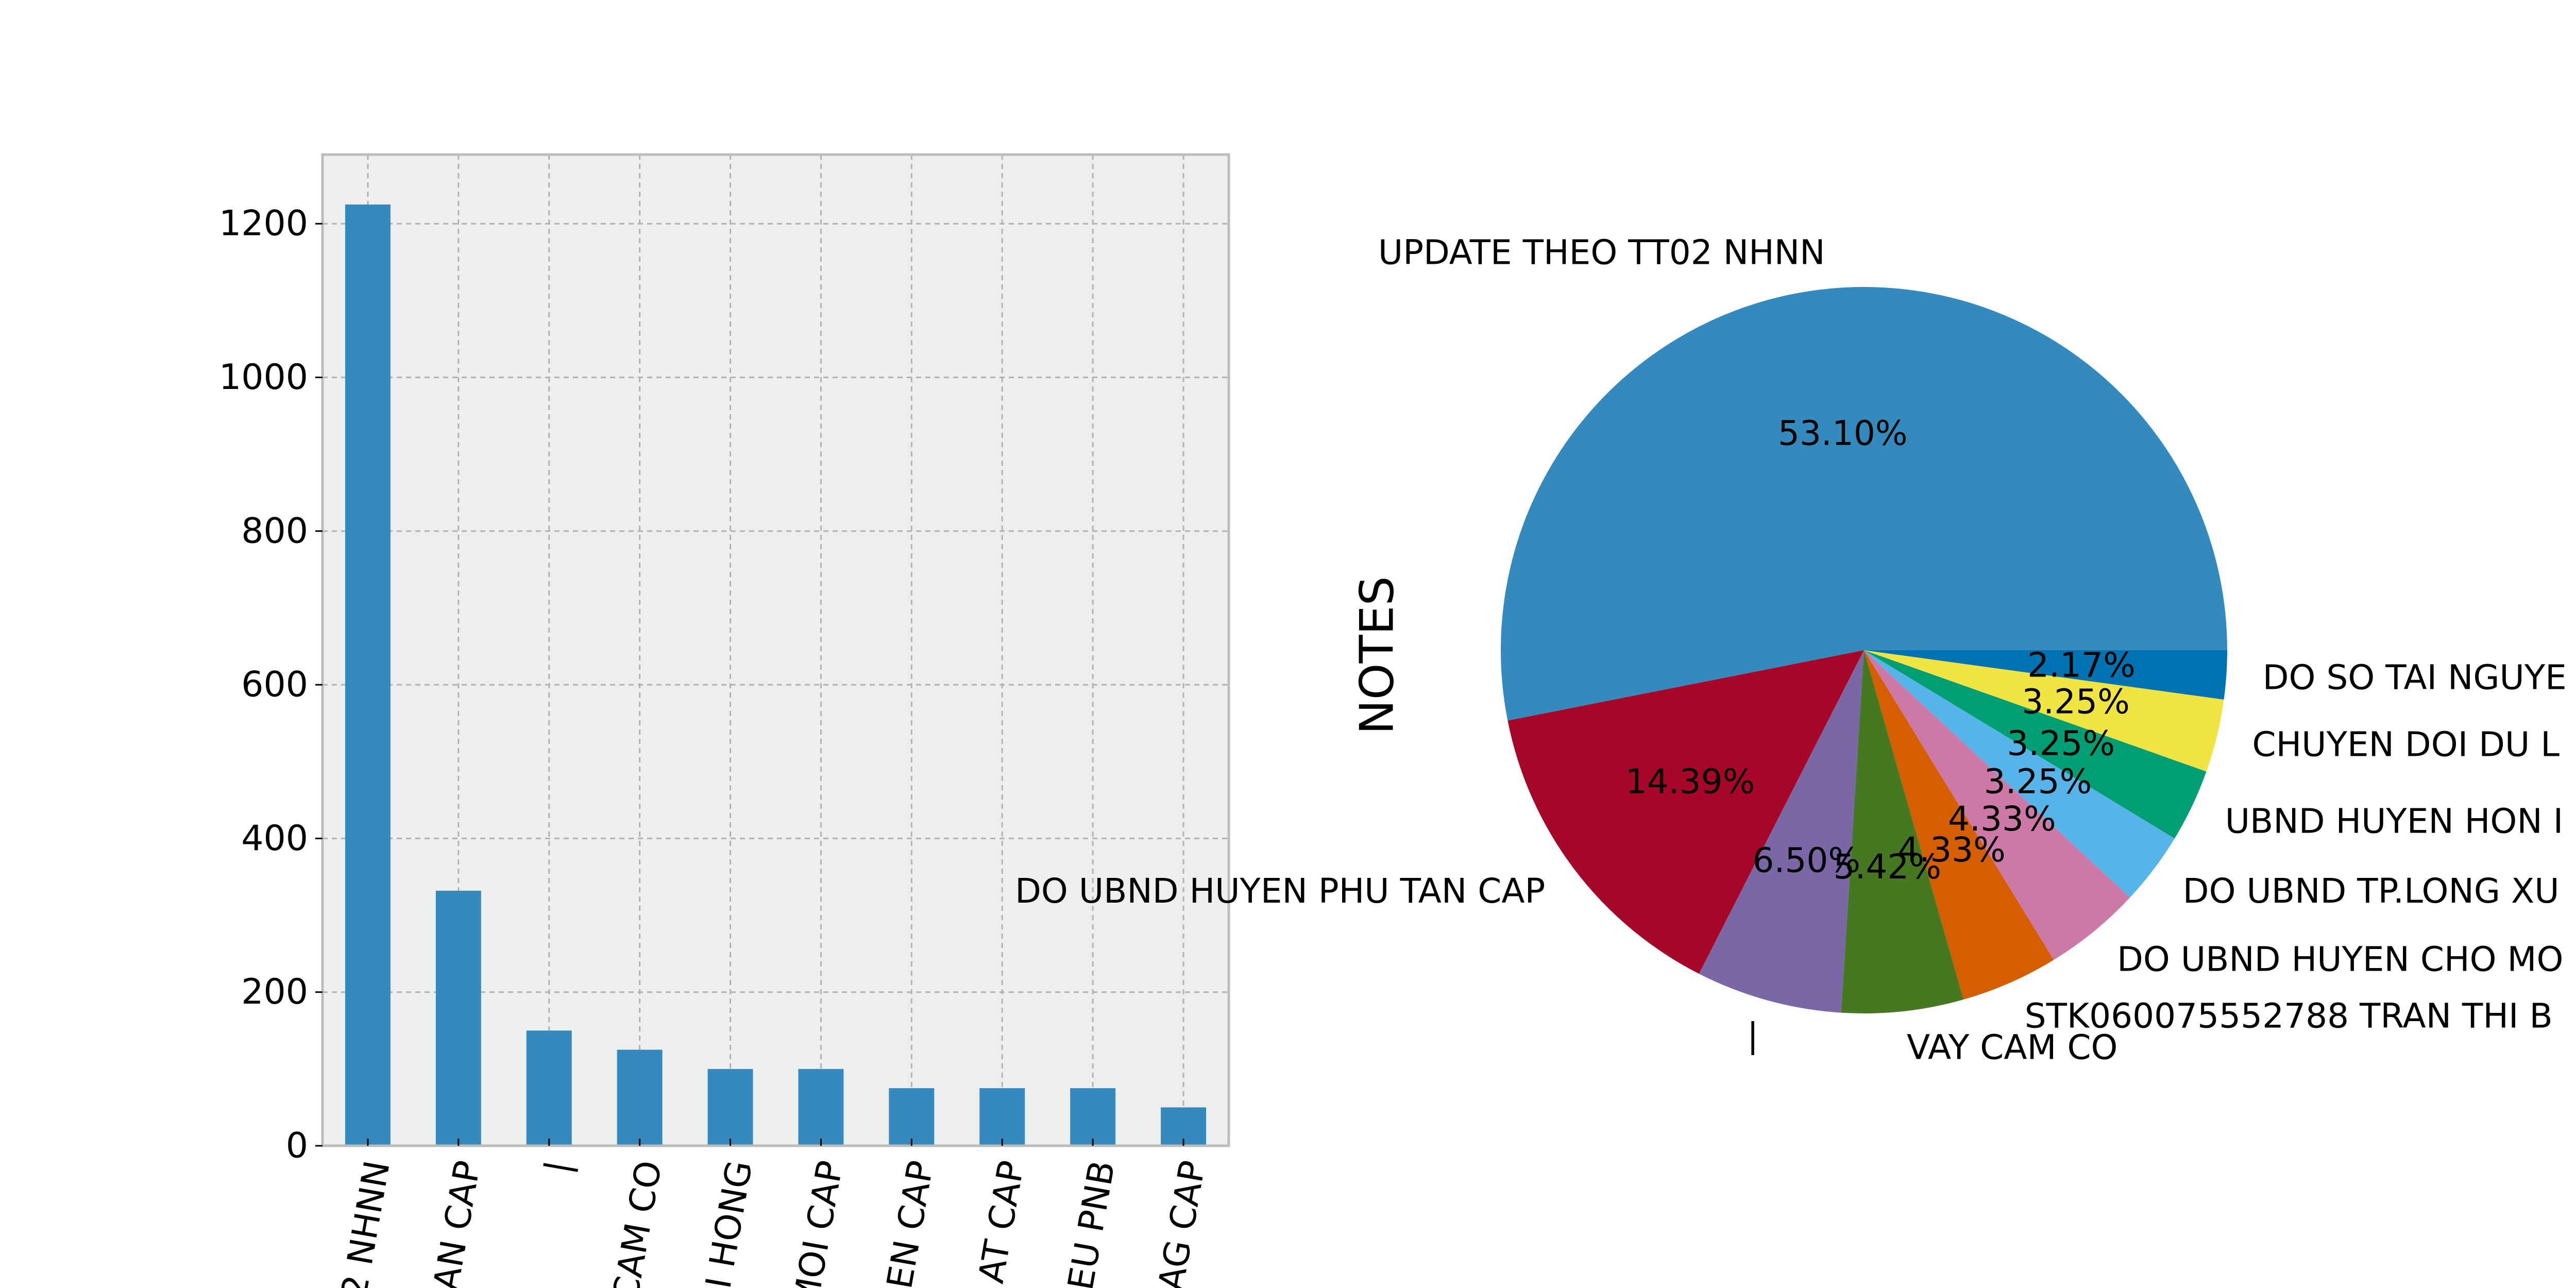 The image size is (2576, 1288). I want to click on pie-slice-label: DO SO TAI NGUYE, so click(2415, 677).